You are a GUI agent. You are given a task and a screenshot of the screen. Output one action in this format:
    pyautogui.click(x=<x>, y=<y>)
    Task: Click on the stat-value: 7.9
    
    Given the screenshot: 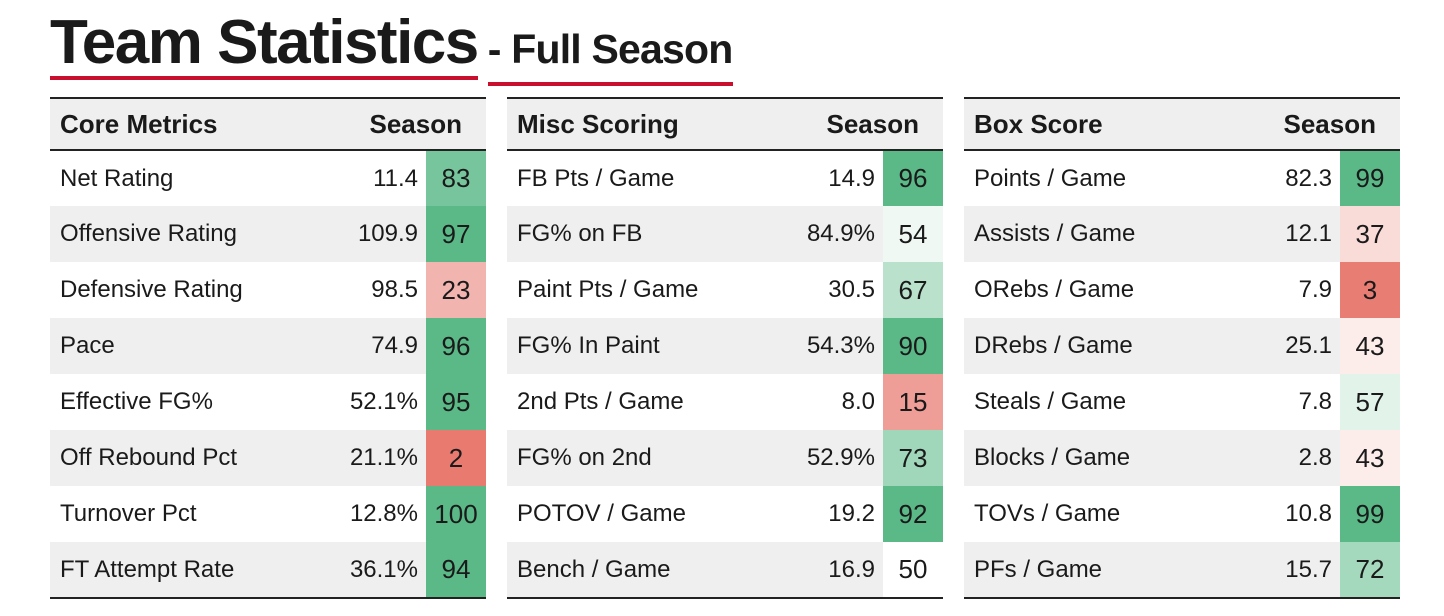 What is the action you would take?
    pyautogui.click(x=1315, y=289)
    